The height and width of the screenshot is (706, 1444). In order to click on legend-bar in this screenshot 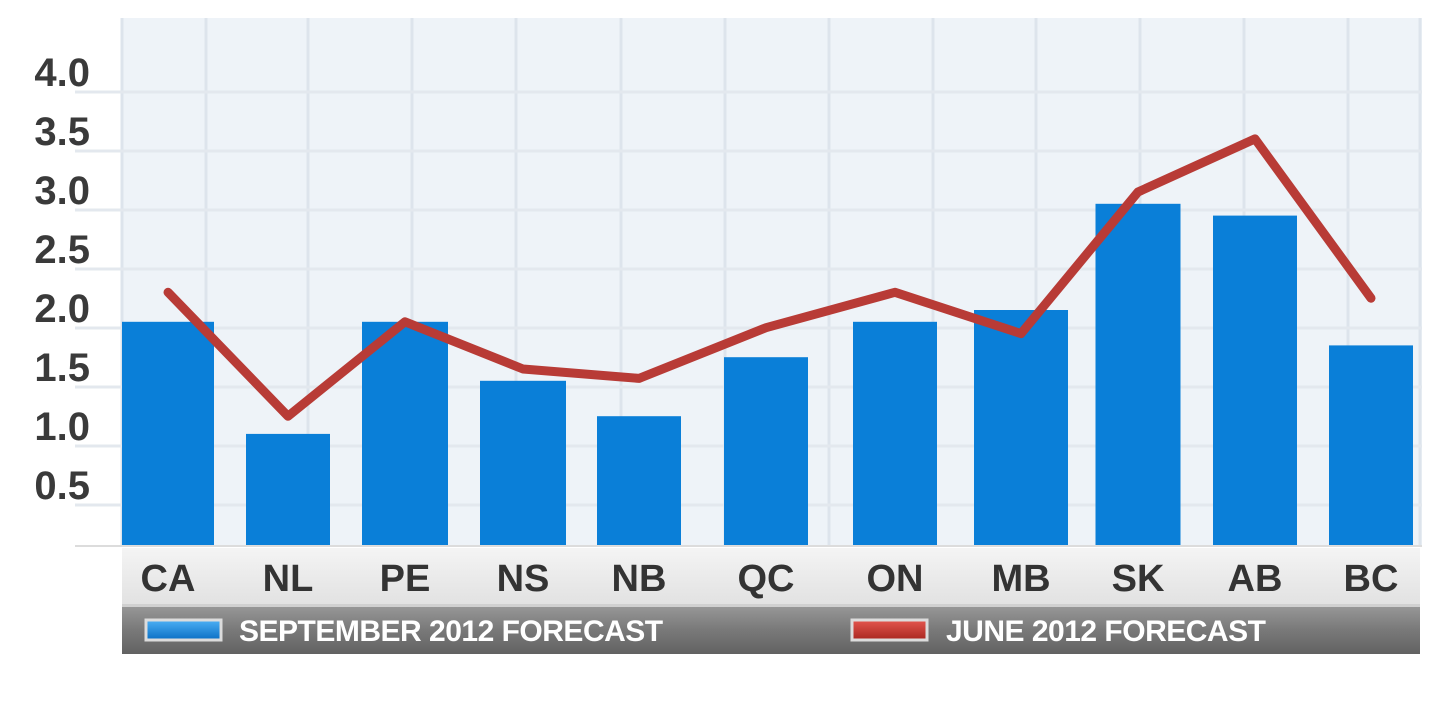, I will do `click(771, 629)`.